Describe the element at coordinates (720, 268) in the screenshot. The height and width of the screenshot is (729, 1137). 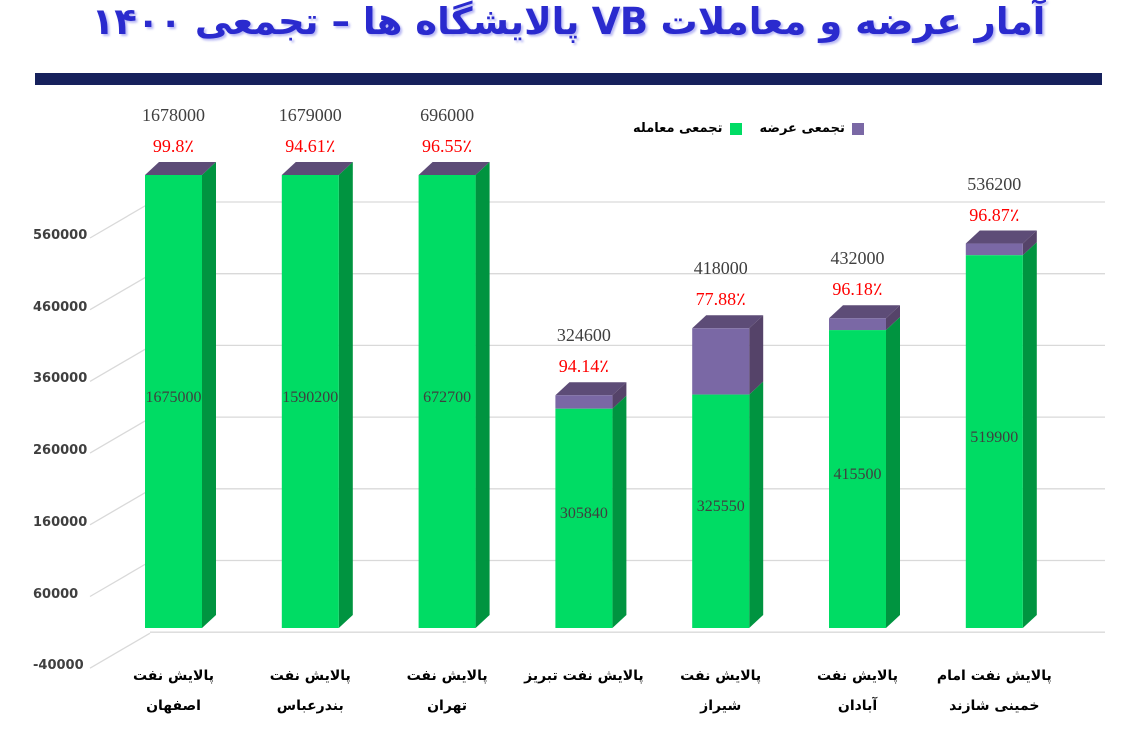
I see `bar-total-label: 418000` at that location.